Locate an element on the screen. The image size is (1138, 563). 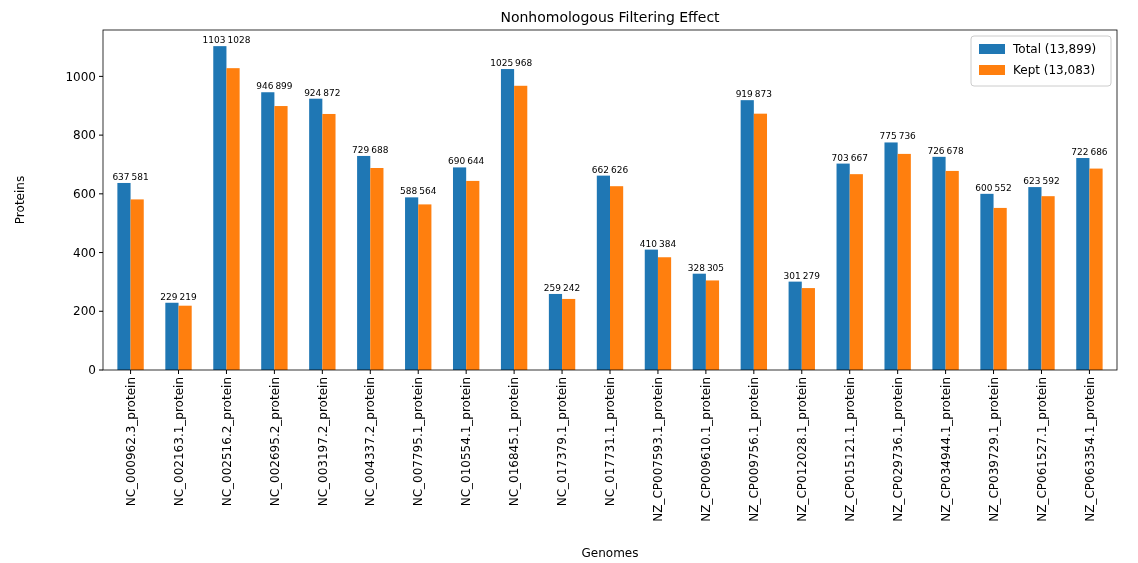
x-tick-label: NC_010554.1_protein is located at coordinates (466, 442).